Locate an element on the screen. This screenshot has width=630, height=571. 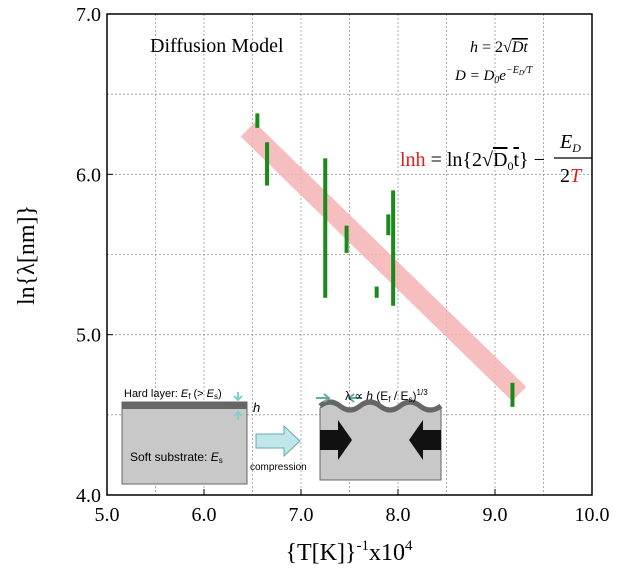
inset-label: Hard layer: Ef (> Es) is located at coordinates (173, 394).